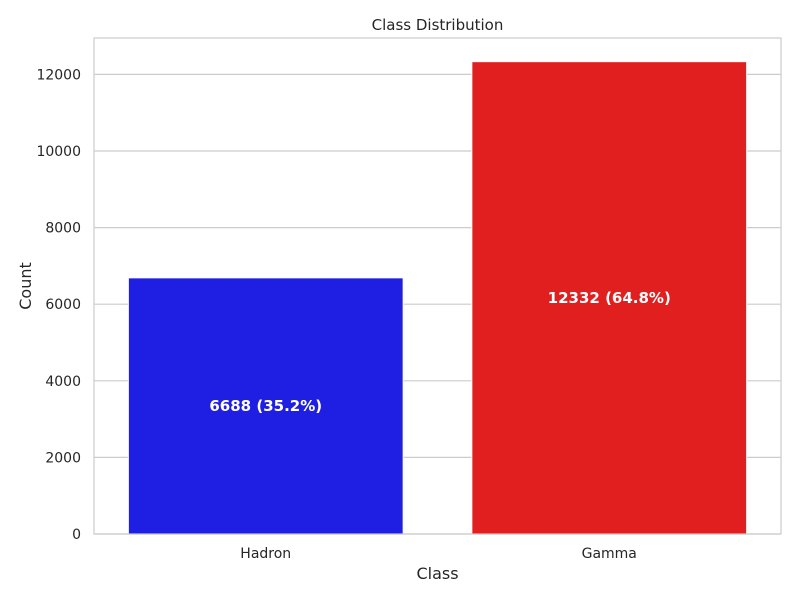 The width and height of the screenshot is (800, 605). I want to click on y-tick-label: 6000, so click(63, 305).